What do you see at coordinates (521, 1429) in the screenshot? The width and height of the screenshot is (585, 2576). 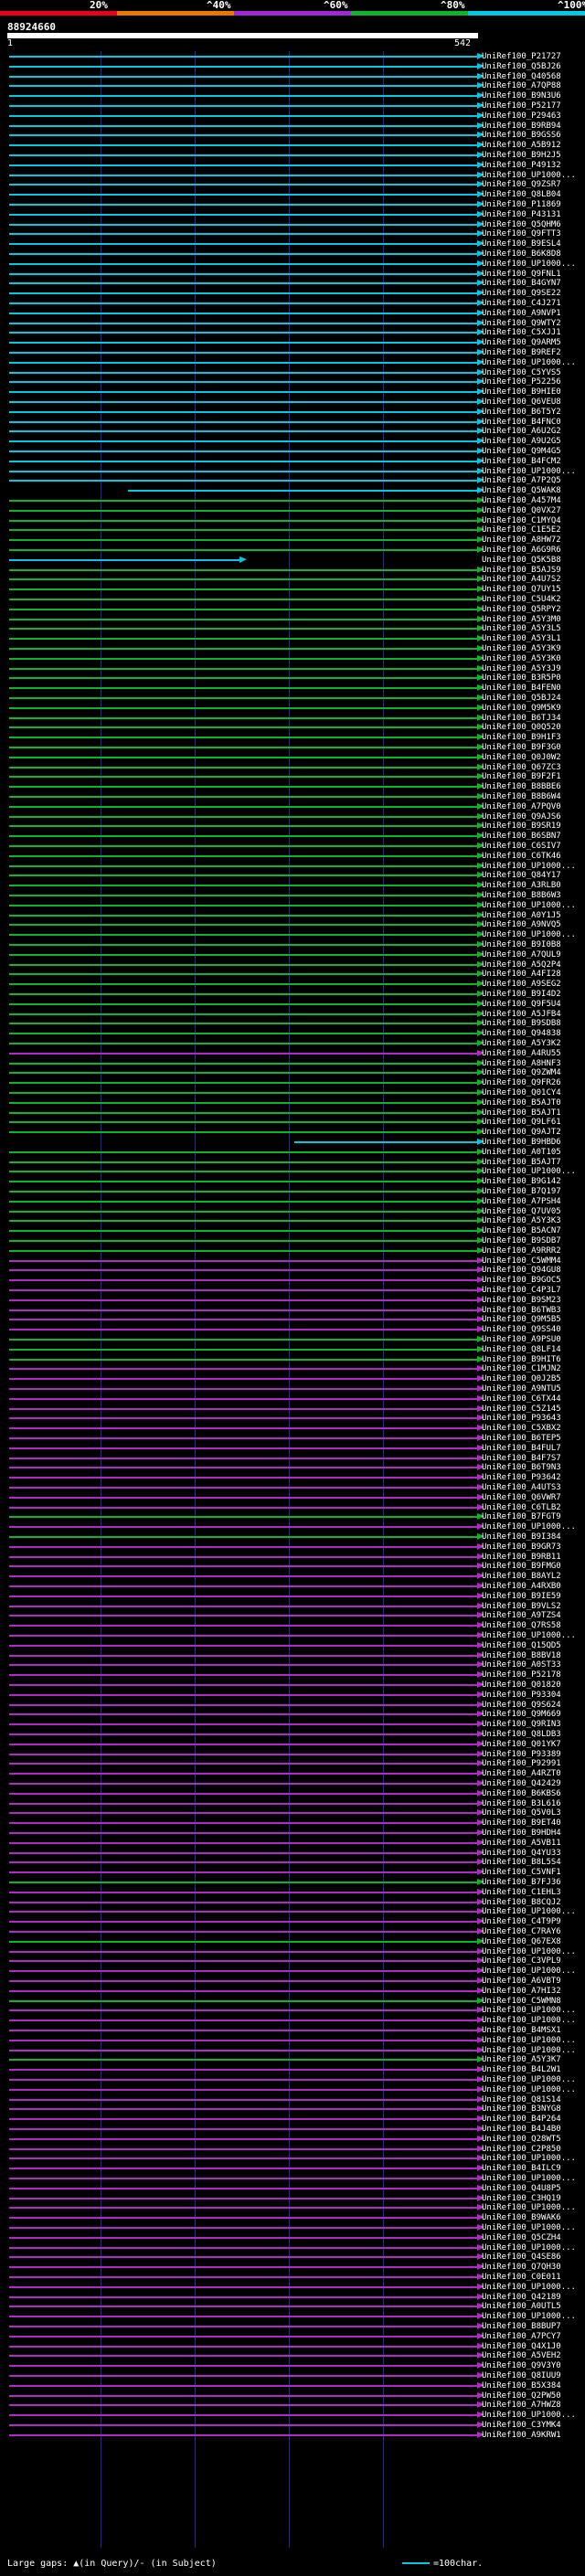 I see `hit-label-link: UniRef100_C5XBX2` at bounding box center [521, 1429].